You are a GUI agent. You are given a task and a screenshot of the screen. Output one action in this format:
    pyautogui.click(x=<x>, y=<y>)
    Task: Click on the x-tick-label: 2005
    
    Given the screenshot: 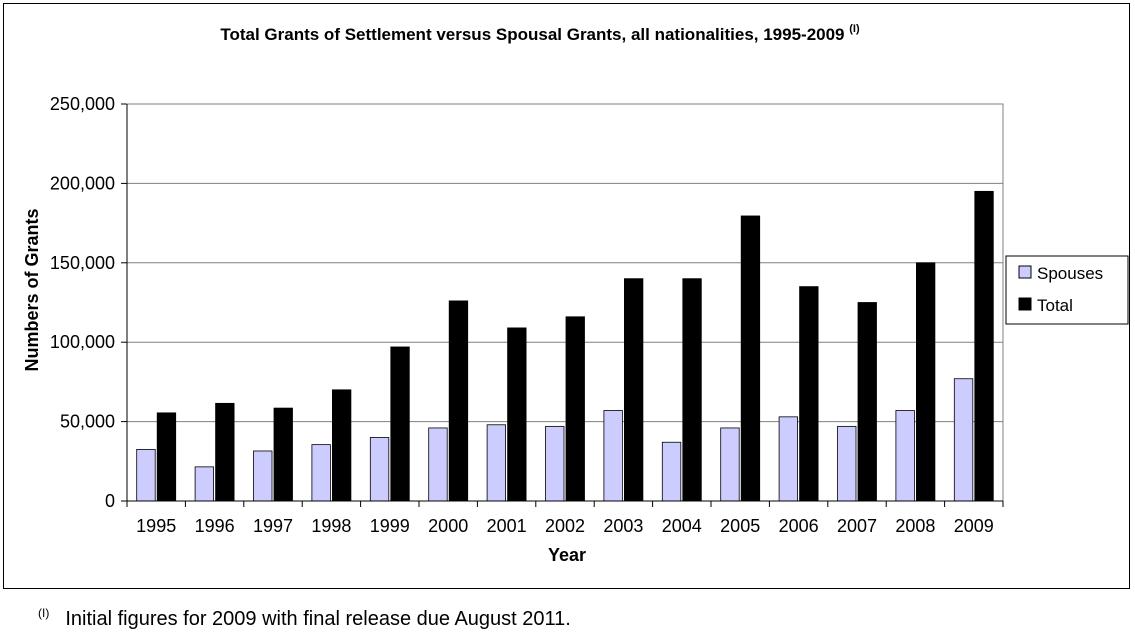 What is the action you would take?
    pyautogui.click(x=740, y=526)
    